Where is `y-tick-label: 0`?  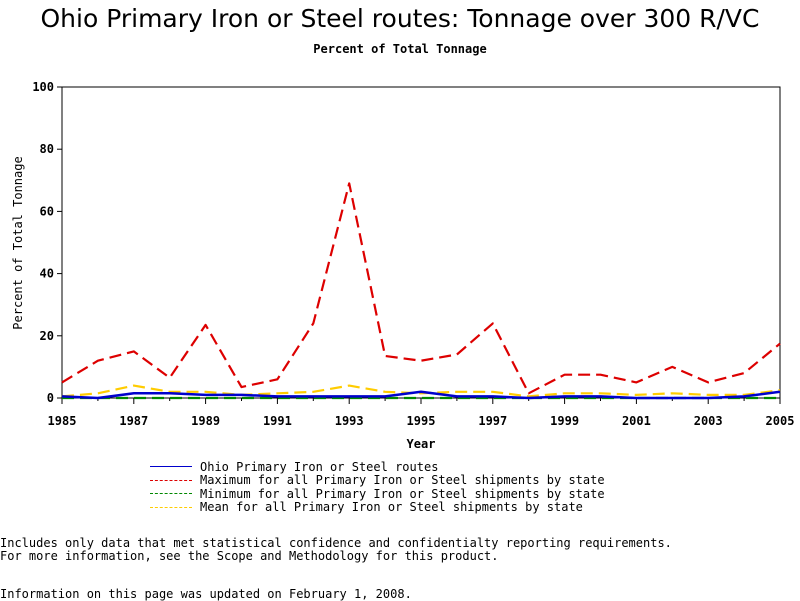 y-tick-label: 0 is located at coordinates (50, 398).